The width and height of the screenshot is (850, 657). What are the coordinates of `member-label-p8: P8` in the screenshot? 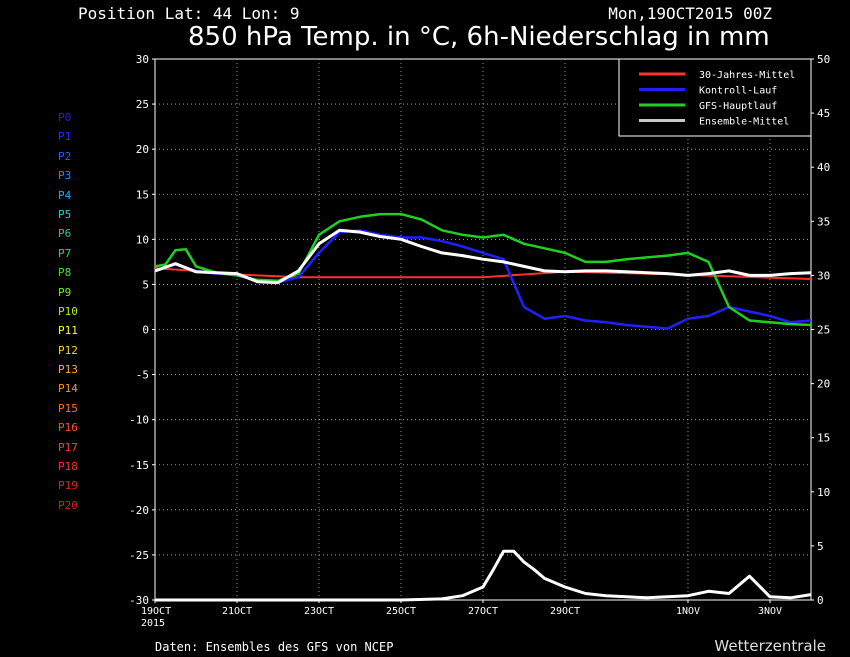 It's located at (65, 273).